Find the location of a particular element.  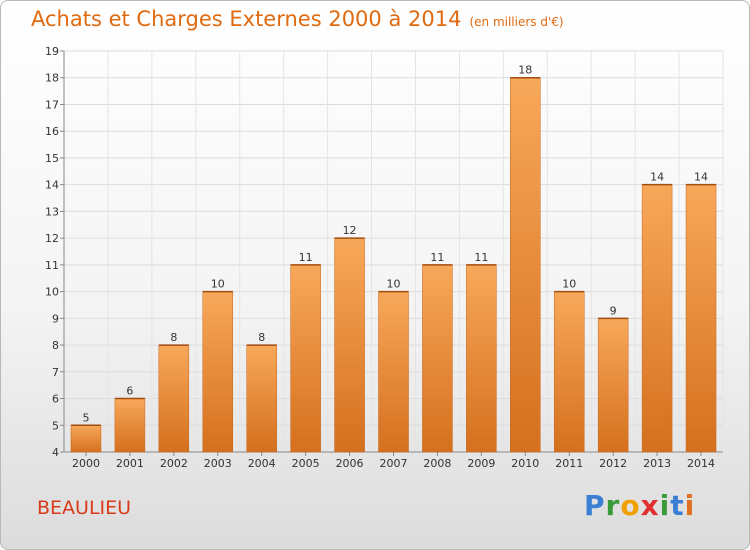

y-tick-label: 19 is located at coordinates (52, 51).